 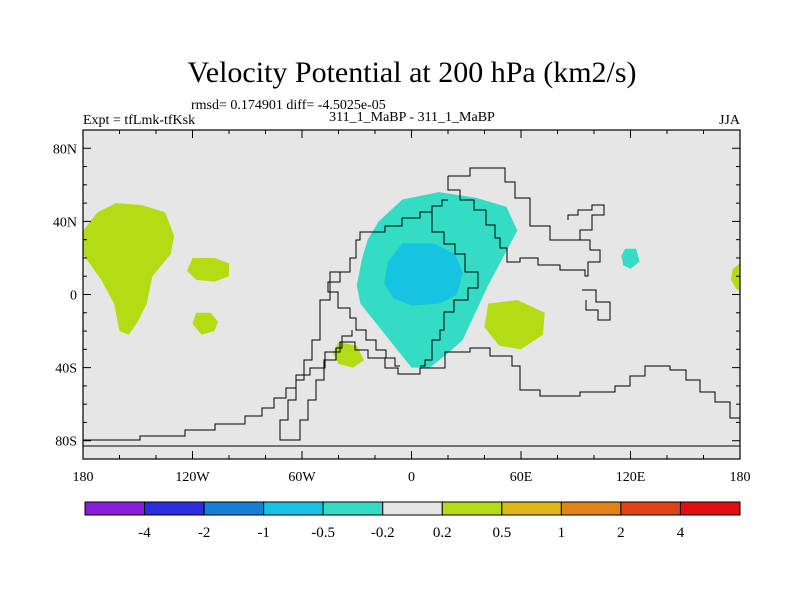 What do you see at coordinates (302, 477) in the screenshot?
I see `x-tick-label: 60W` at bounding box center [302, 477].